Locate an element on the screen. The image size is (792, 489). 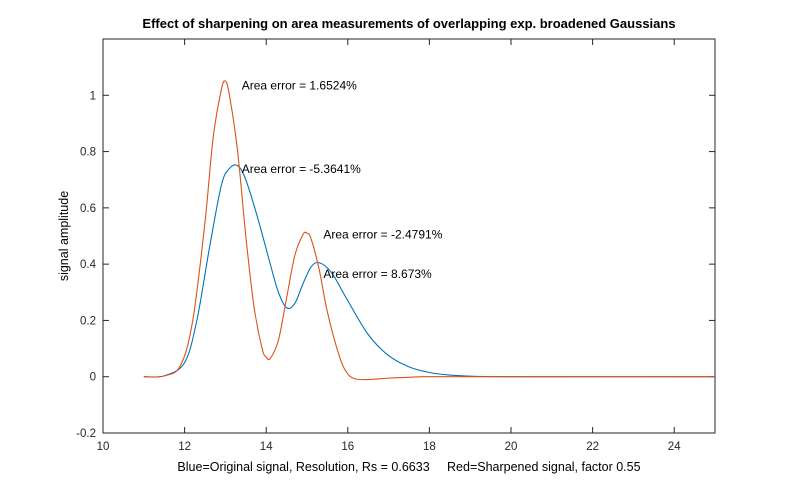
x-tick-label: 14 is located at coordinates (266, 447).